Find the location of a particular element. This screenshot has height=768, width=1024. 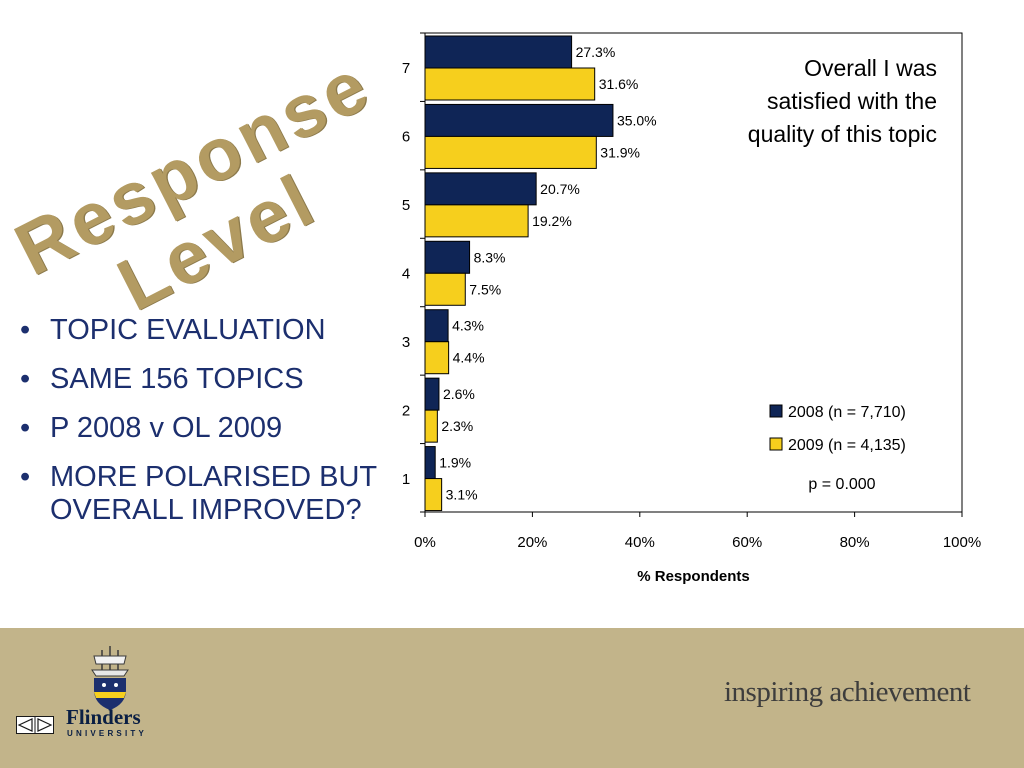

data-label: 20.7% is located at coordinates (560, 189).